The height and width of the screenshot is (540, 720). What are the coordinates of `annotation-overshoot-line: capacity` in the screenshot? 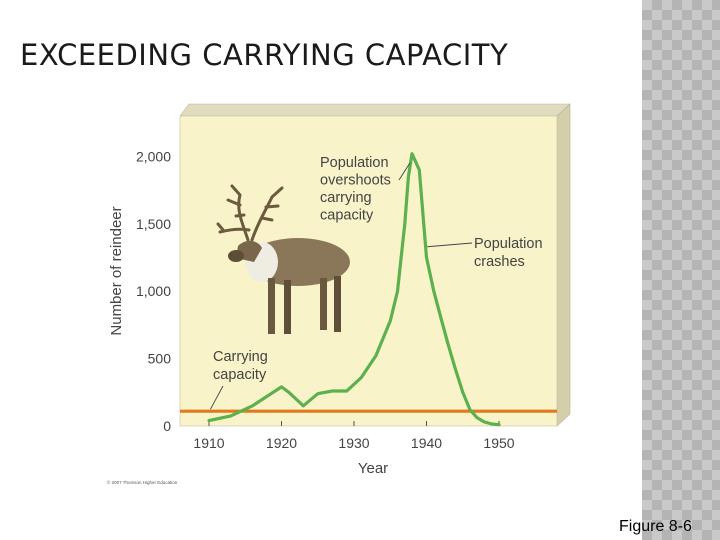 It's located at (347, 216).